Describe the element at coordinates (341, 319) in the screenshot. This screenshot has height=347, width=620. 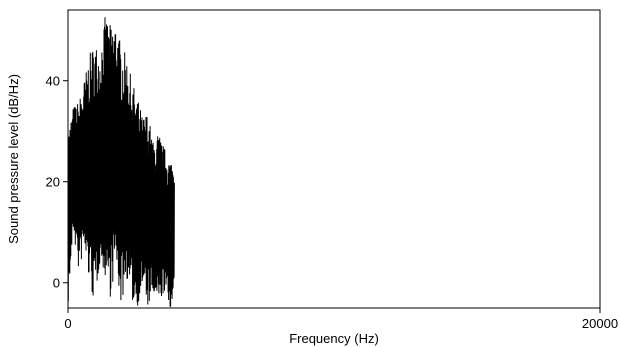
I see `x-axis-ticks: 0 20000` at that location.